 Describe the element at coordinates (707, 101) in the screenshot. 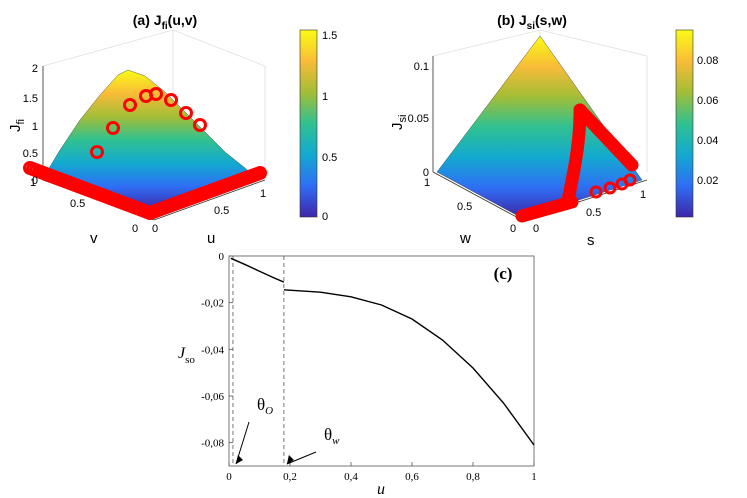

I see `panel-b-cbar-tick-2: 0.06` at that location.